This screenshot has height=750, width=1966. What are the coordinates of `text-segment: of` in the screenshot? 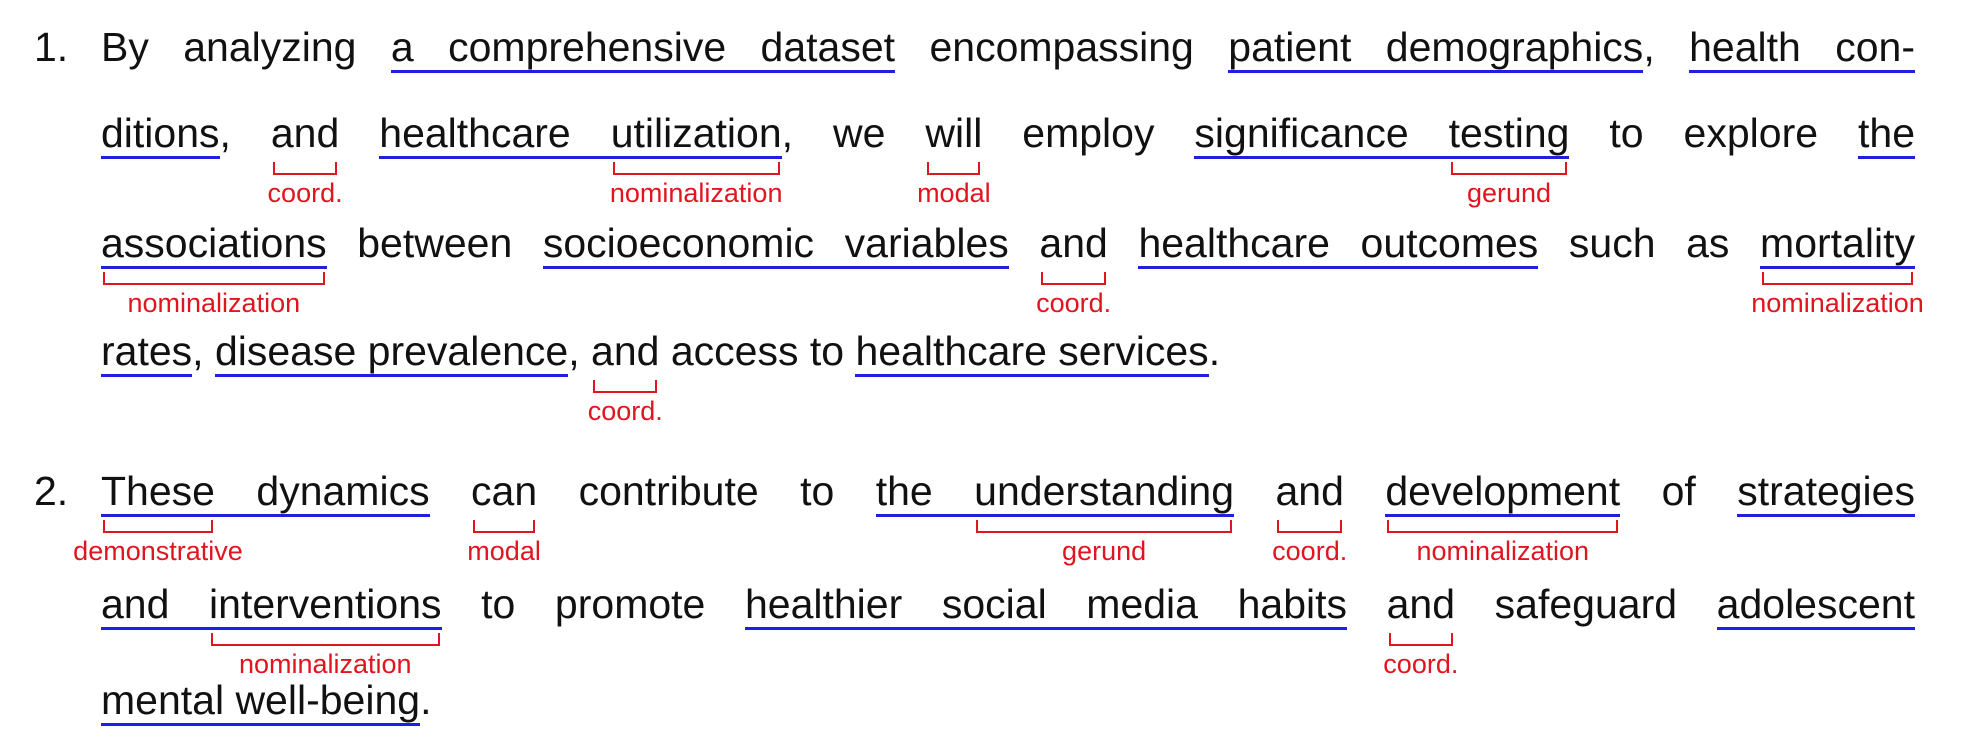 It's located at (1678, 491).